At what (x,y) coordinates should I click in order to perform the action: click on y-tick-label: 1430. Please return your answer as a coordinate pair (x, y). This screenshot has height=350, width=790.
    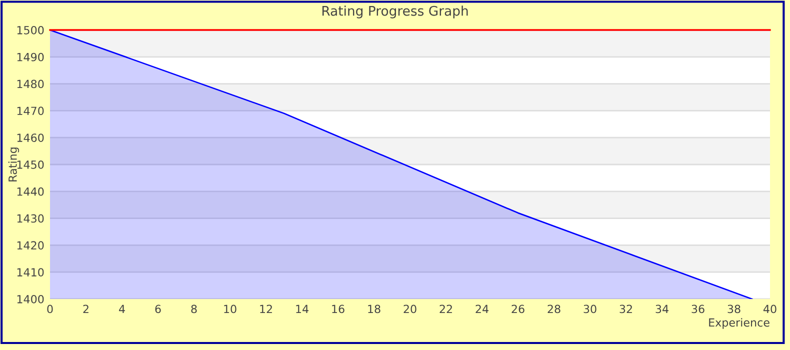
    Looking at the image, I should click on (30, 218).